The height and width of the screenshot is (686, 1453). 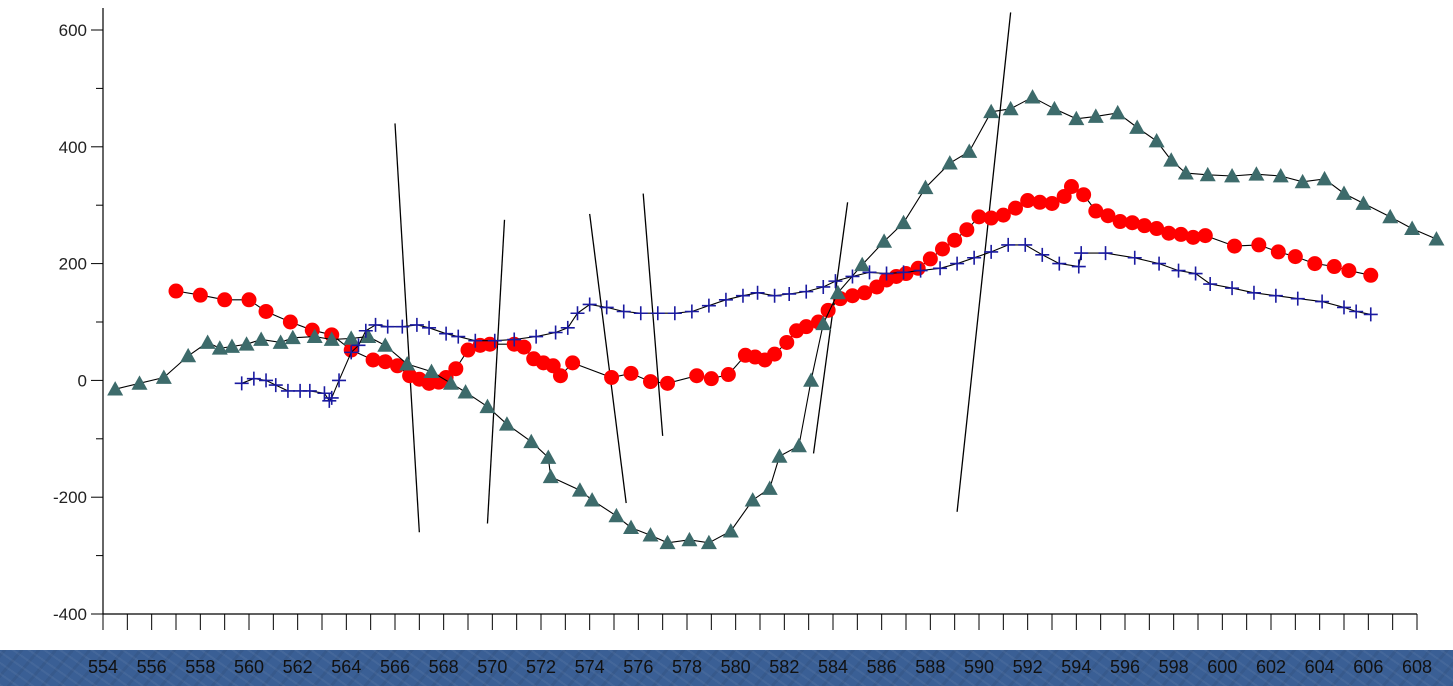 I want to click on x-tick-label: 604, so click(x=1320, y=667).